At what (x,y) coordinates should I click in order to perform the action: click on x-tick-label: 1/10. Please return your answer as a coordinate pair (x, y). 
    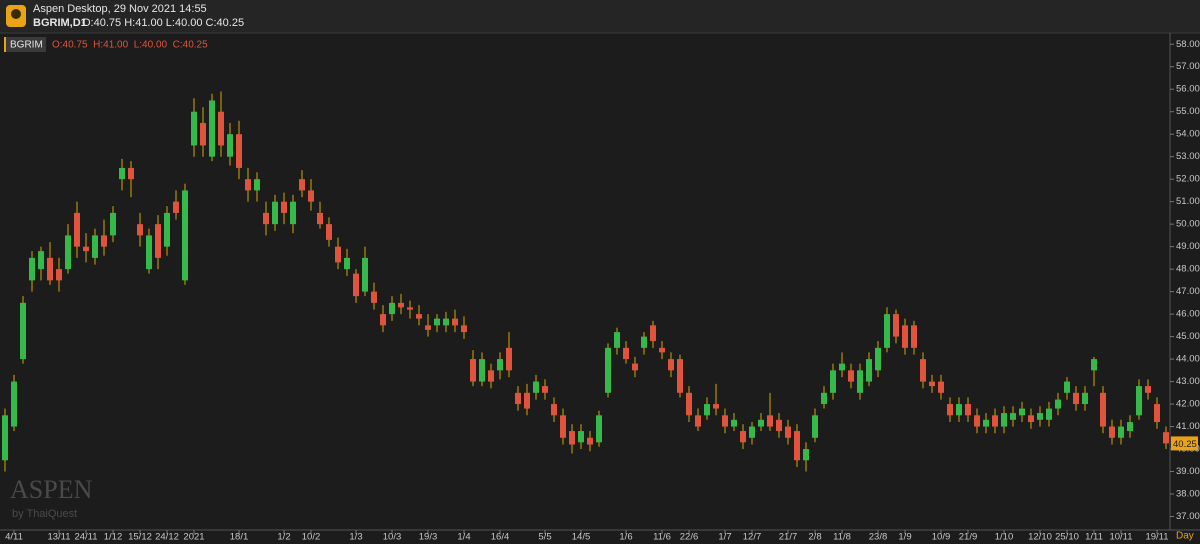
    Looking at the image, I should click on (1004, 537).